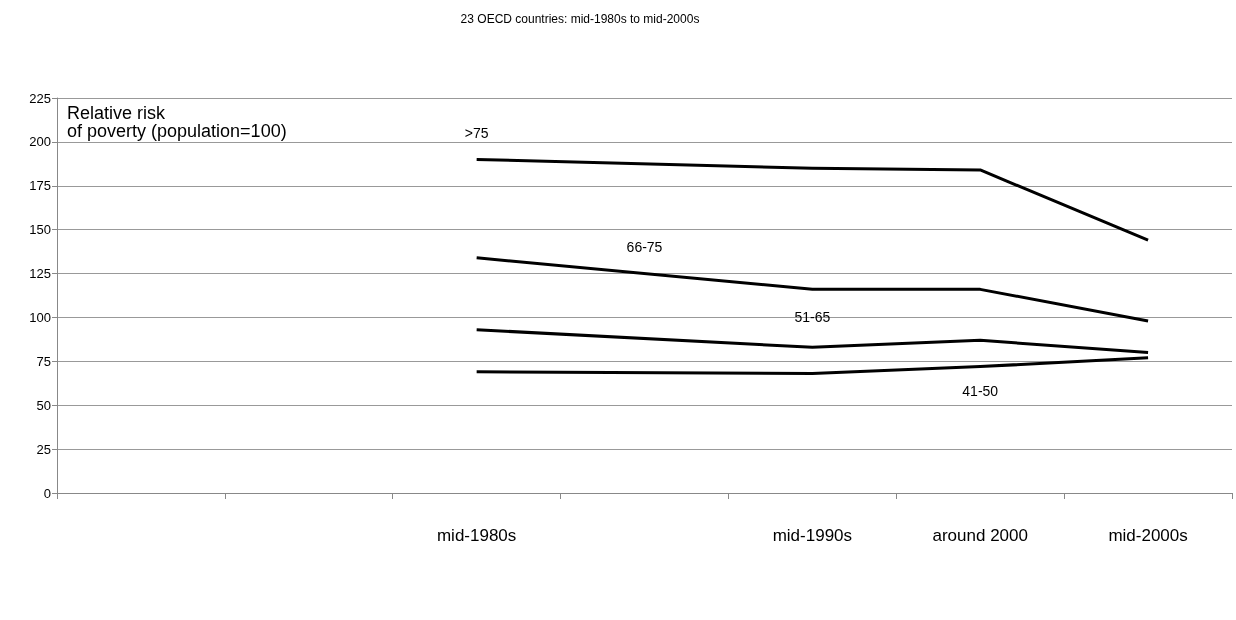 The image size is (1236, 620). What do you see at coordinates (43, 405) in the screenshot?
I see `y-tick-label: 50` at bounding box center [43, 405].